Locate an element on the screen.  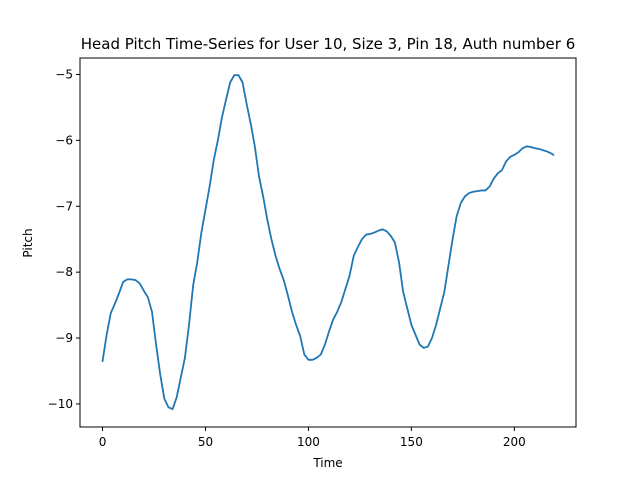
y-axis: −10 −9 −8 −7 −6 −5 is located at coordinates (64, 239).